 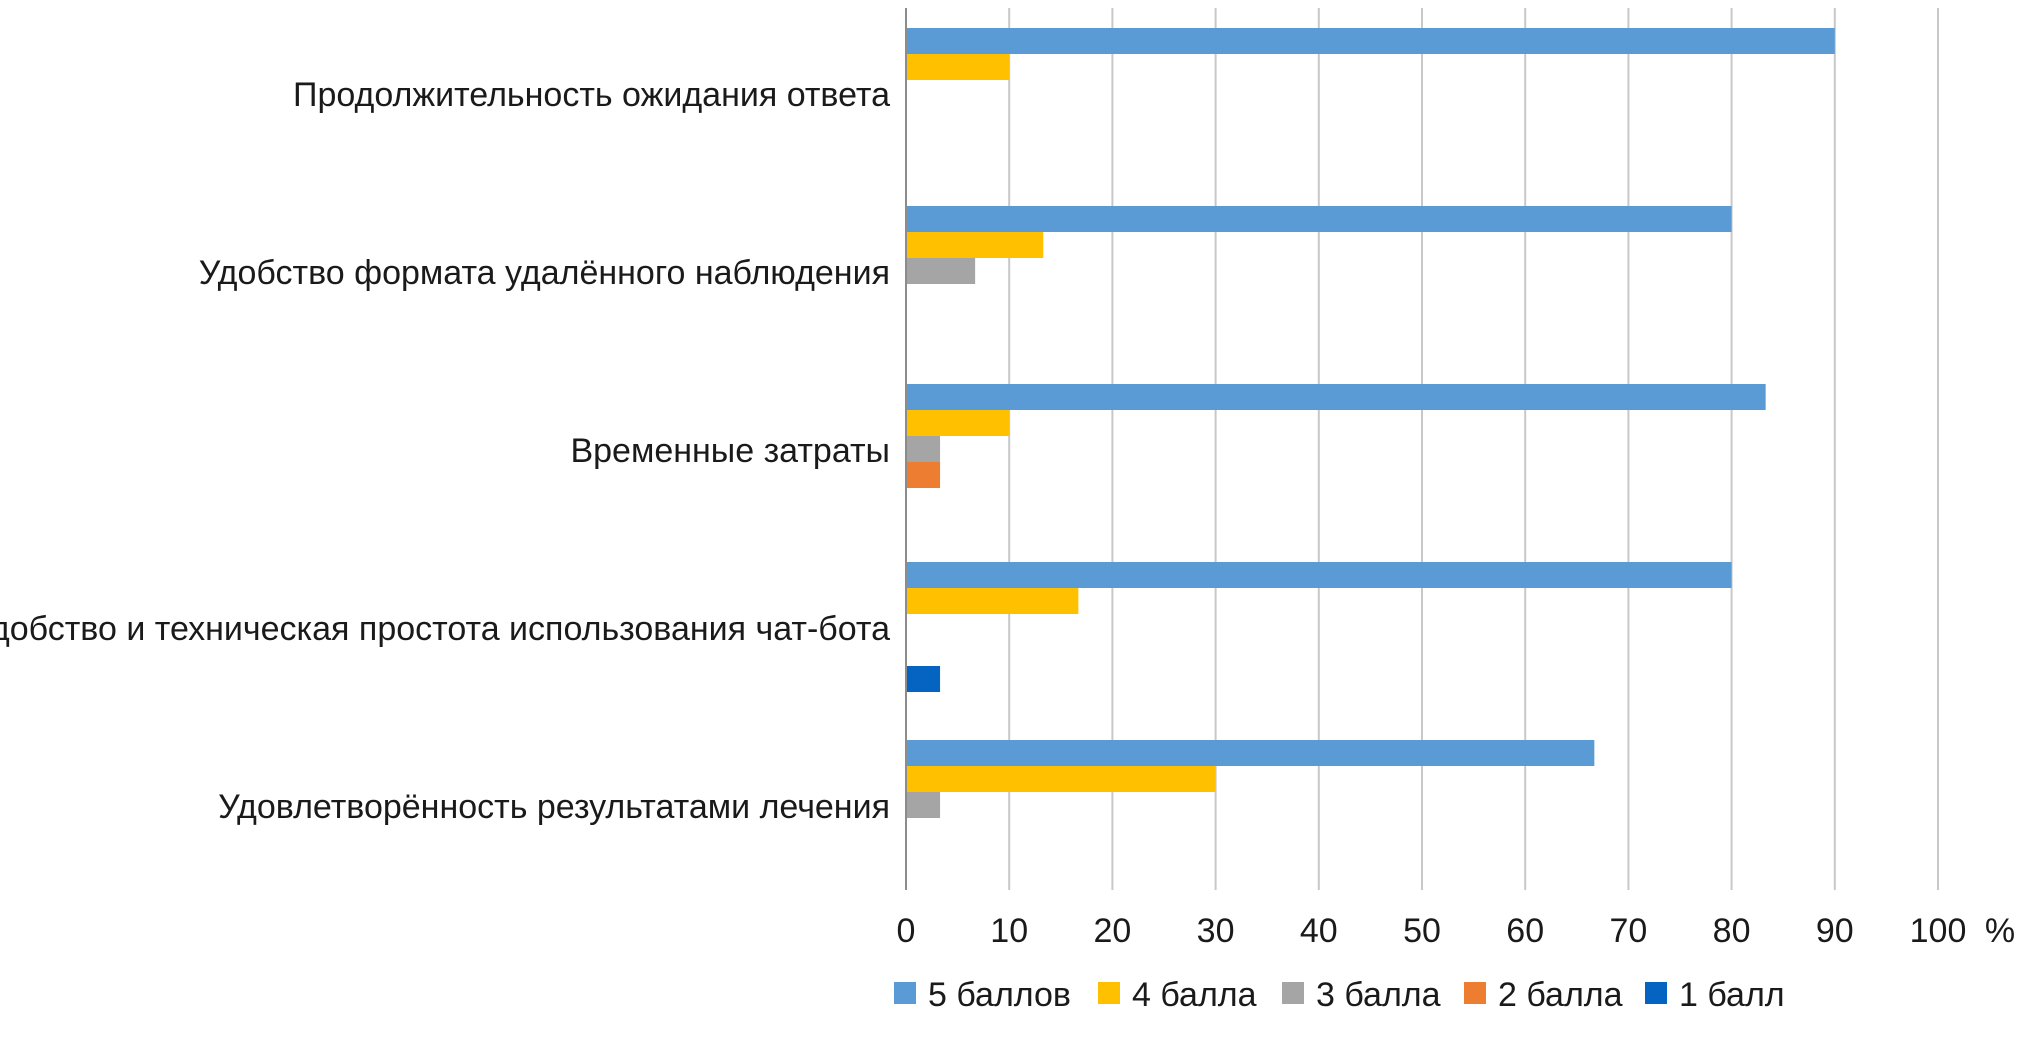 I want to click on tick-label-20: 20, so click(x=1112, y=931).